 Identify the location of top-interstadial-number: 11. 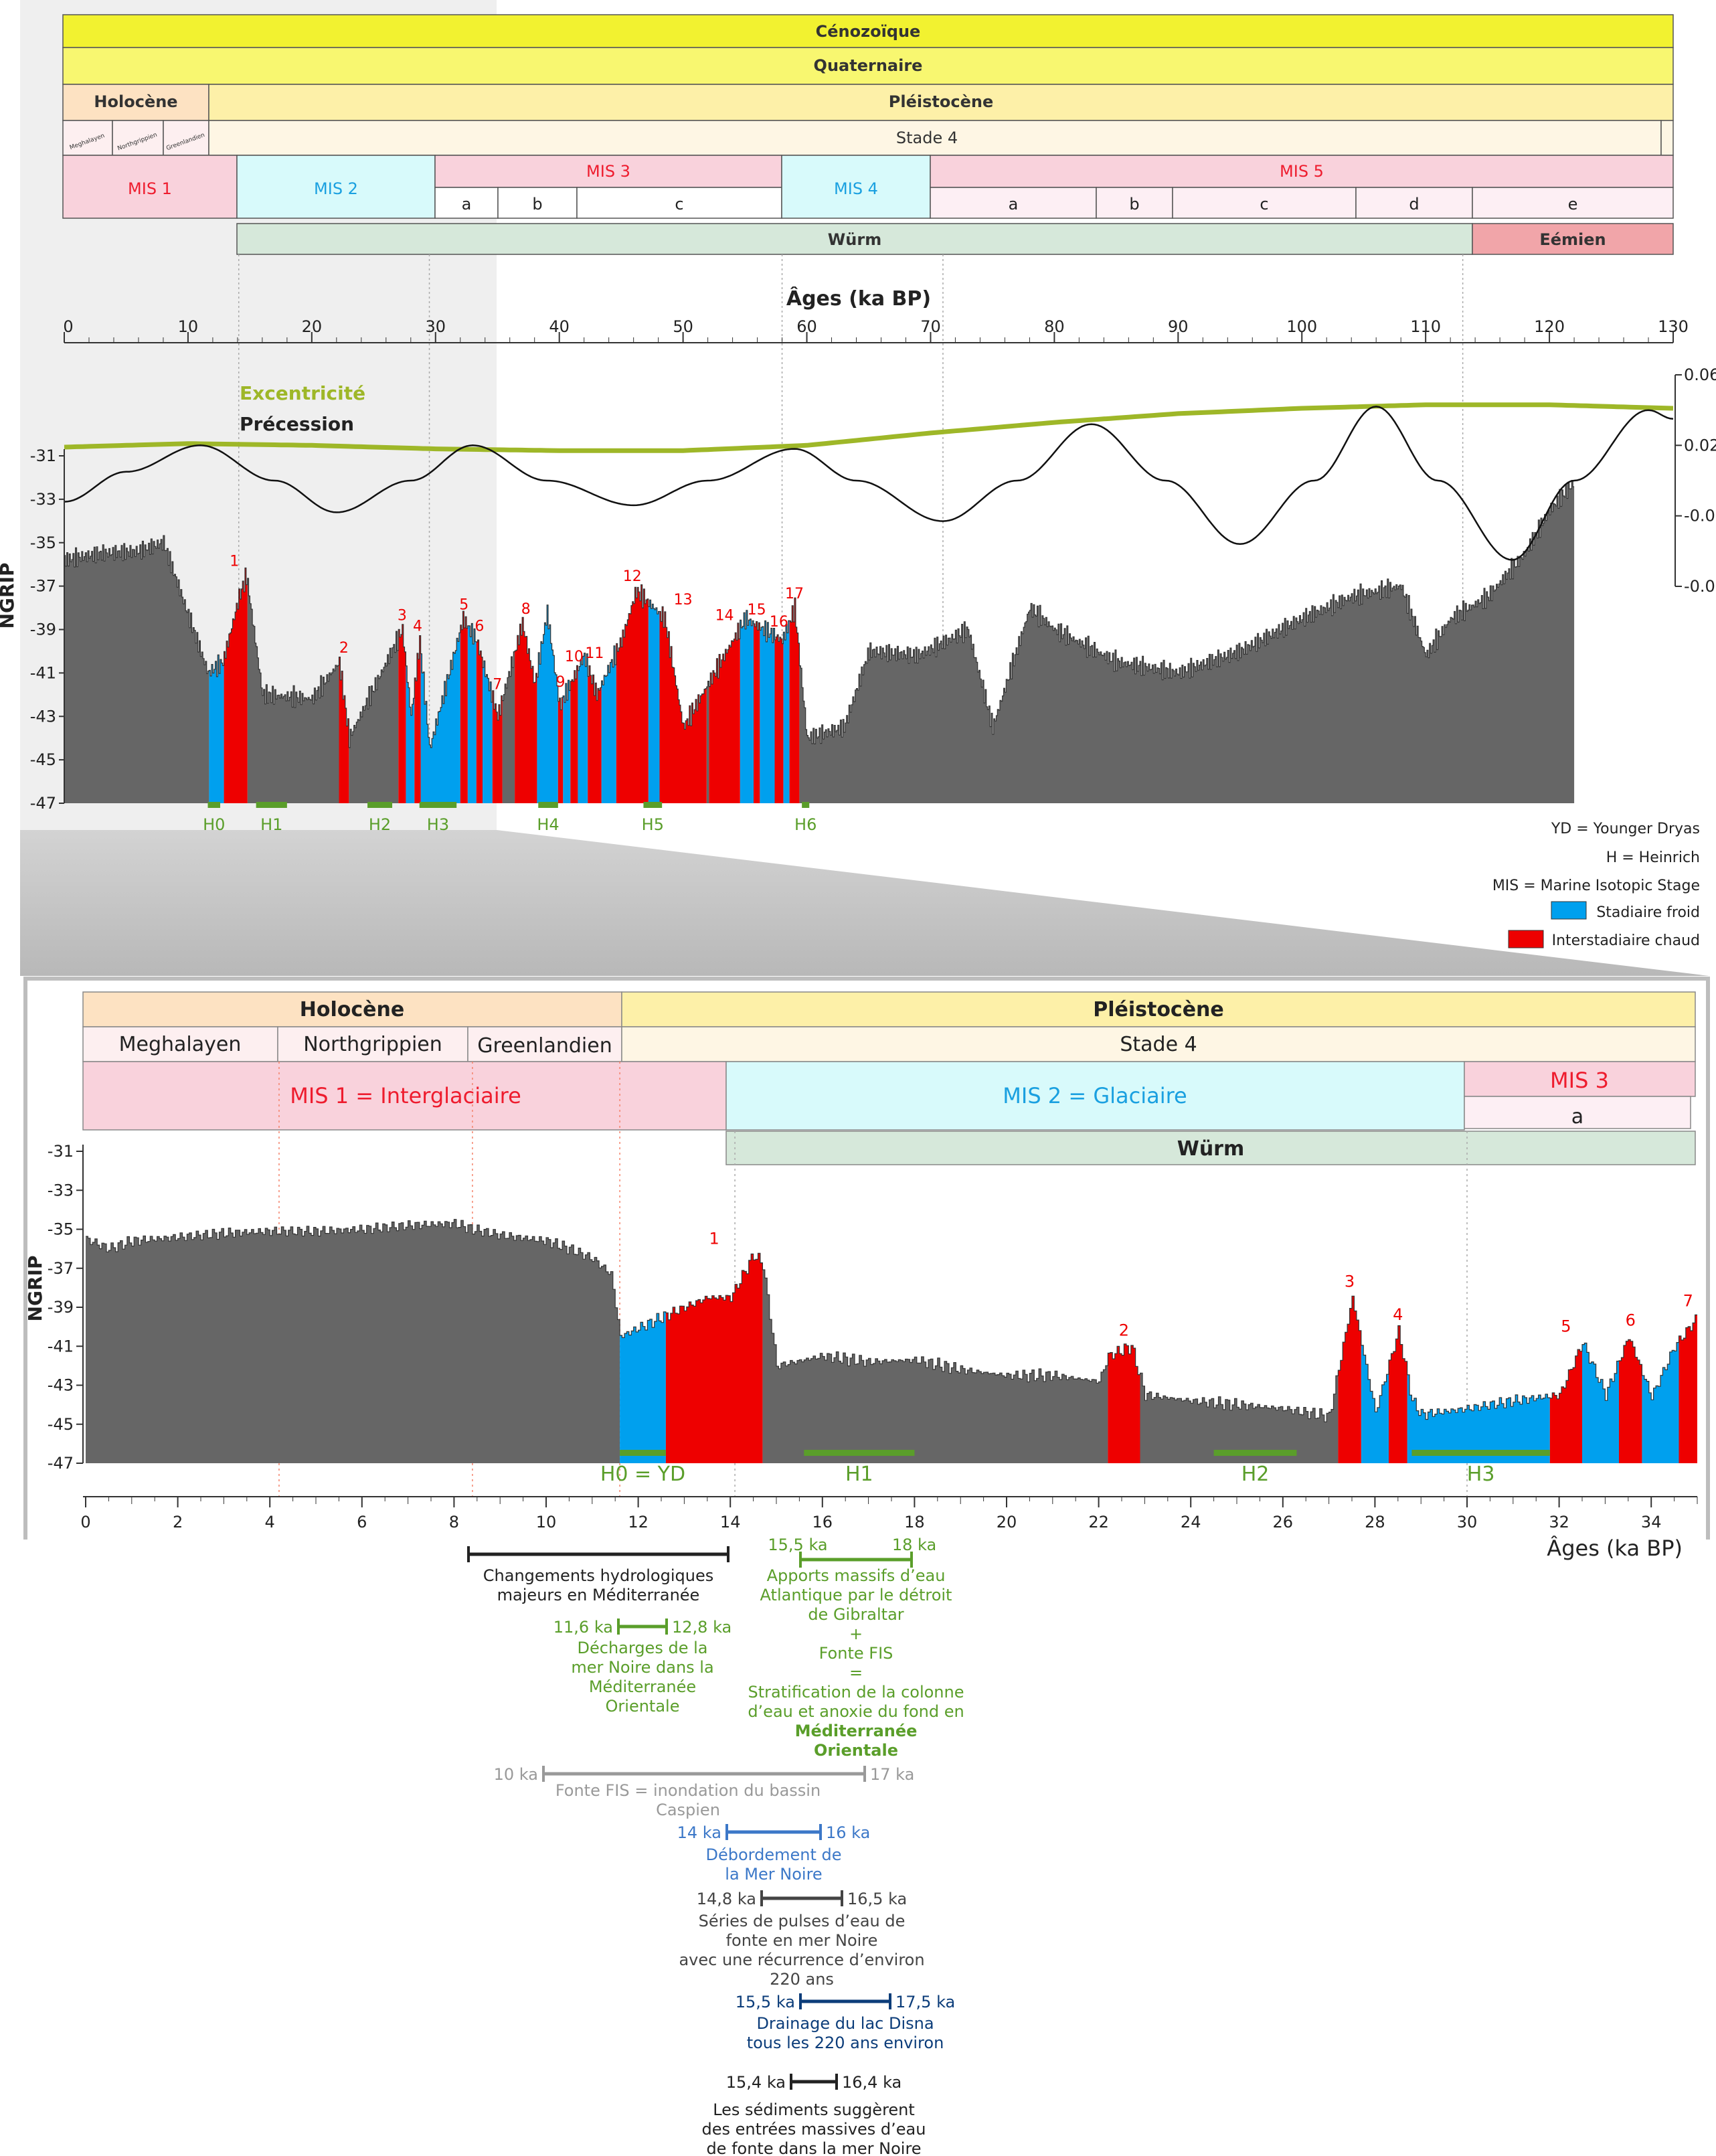
(594, 653).